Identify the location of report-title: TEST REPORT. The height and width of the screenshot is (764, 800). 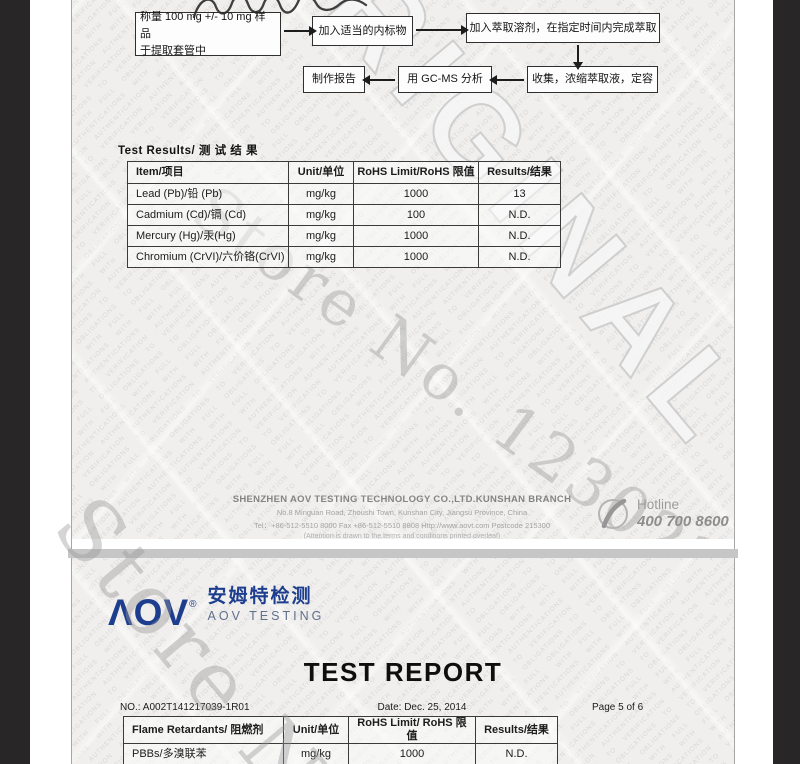
(403, 672).